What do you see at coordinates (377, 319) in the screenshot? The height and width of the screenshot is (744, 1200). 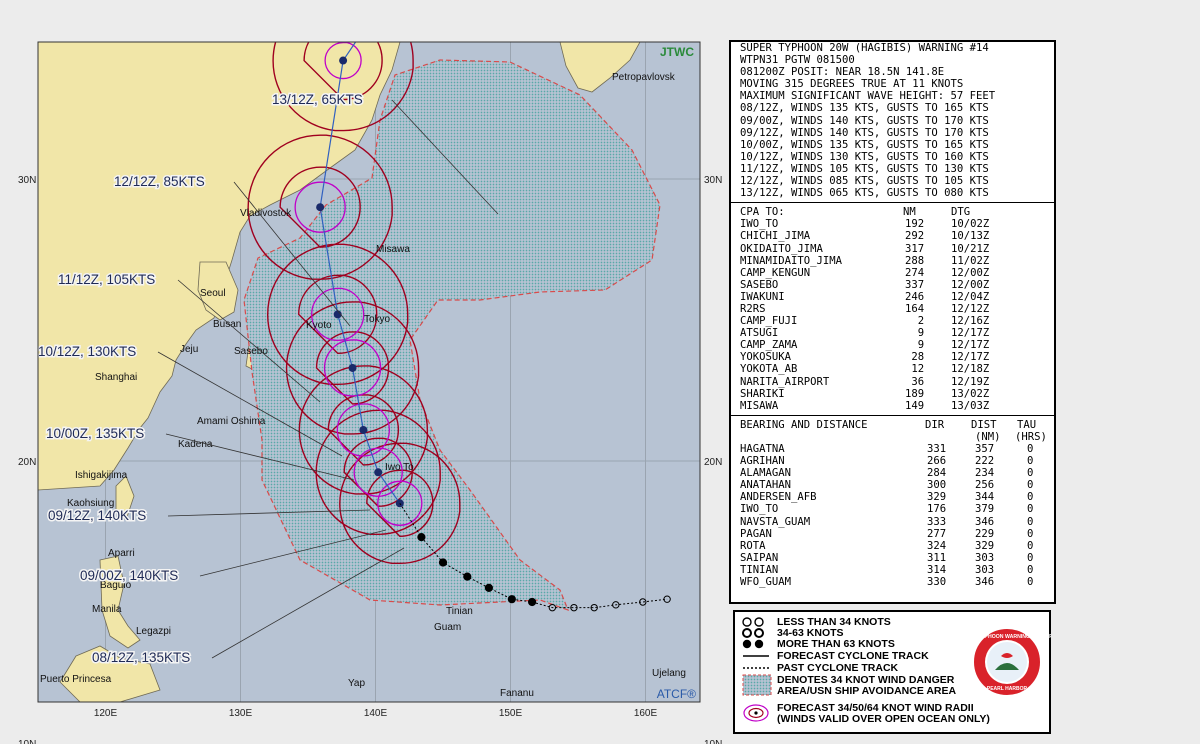 I see `place-tokyo: Tokyo` at bounding box center [377, 319].